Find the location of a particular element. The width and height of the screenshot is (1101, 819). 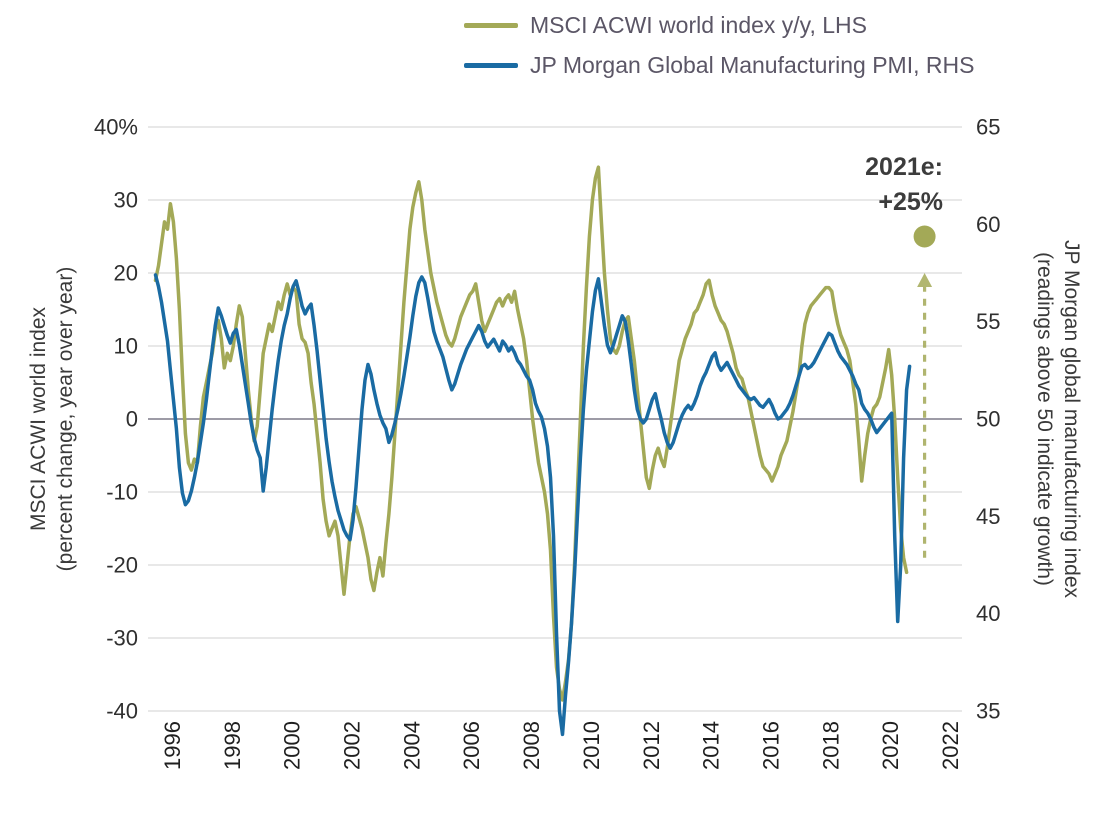

x-axis-tick-label: 1996 is located at coordinates (172, 745).